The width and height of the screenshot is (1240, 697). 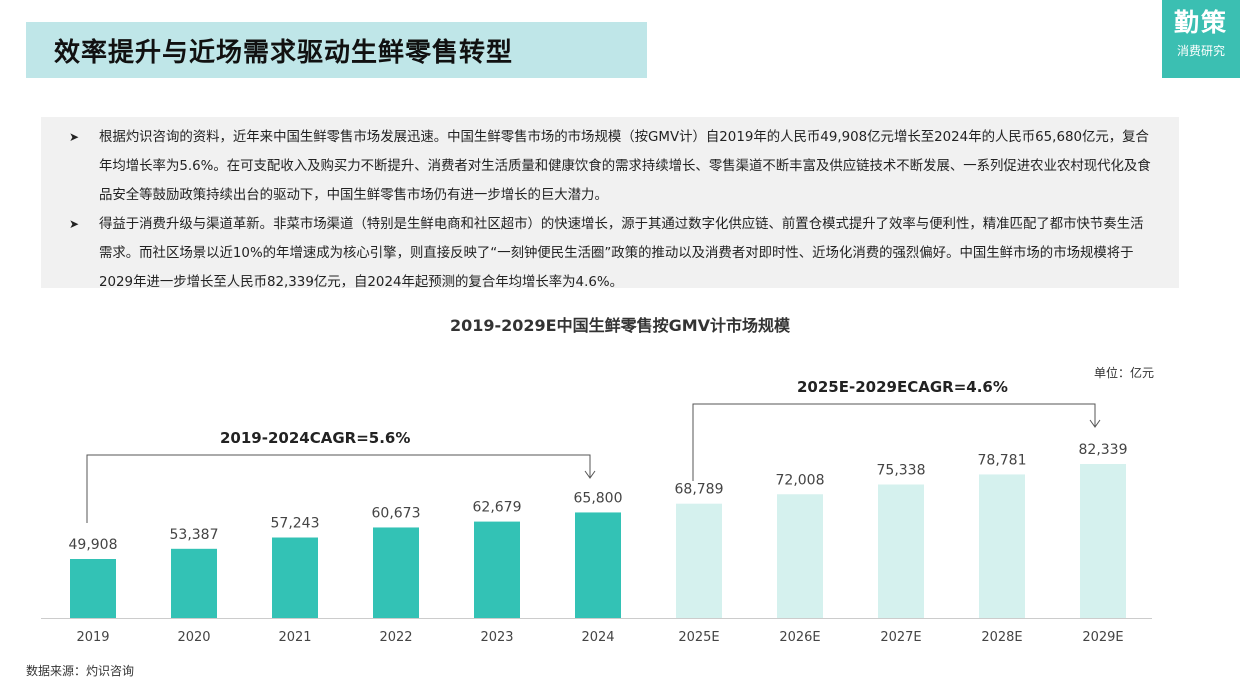 I want to click on cagr-label: 2019-2024CAGR=5.6%, so click(x=315, y=438).